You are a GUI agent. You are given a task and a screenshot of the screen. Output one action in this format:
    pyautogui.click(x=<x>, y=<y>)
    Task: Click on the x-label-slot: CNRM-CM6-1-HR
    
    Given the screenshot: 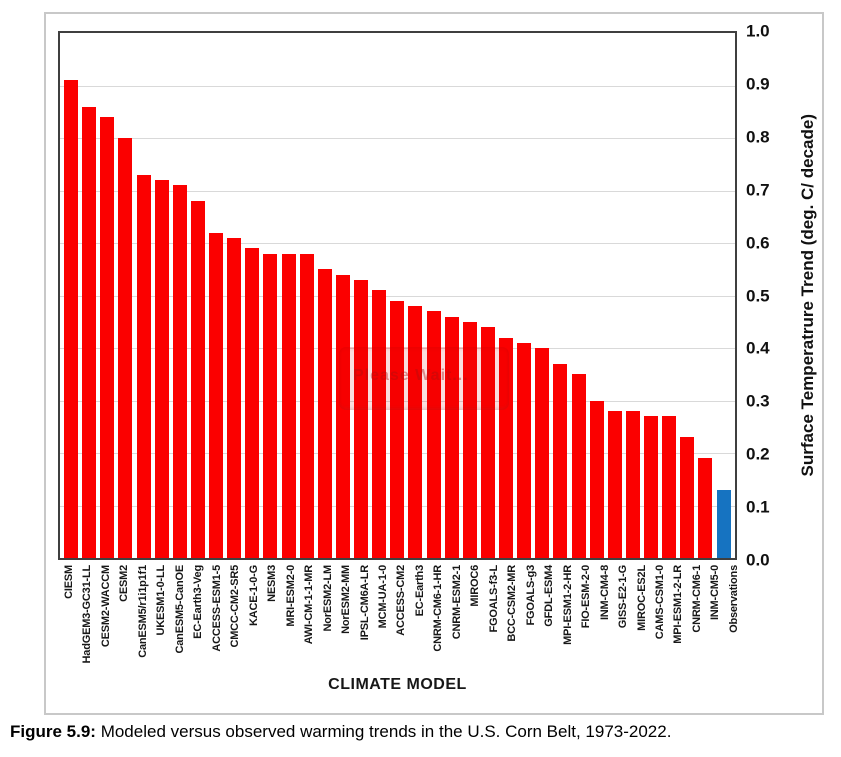 What is the action you would take?
    pyautogui.click(x=438, y=608)
    